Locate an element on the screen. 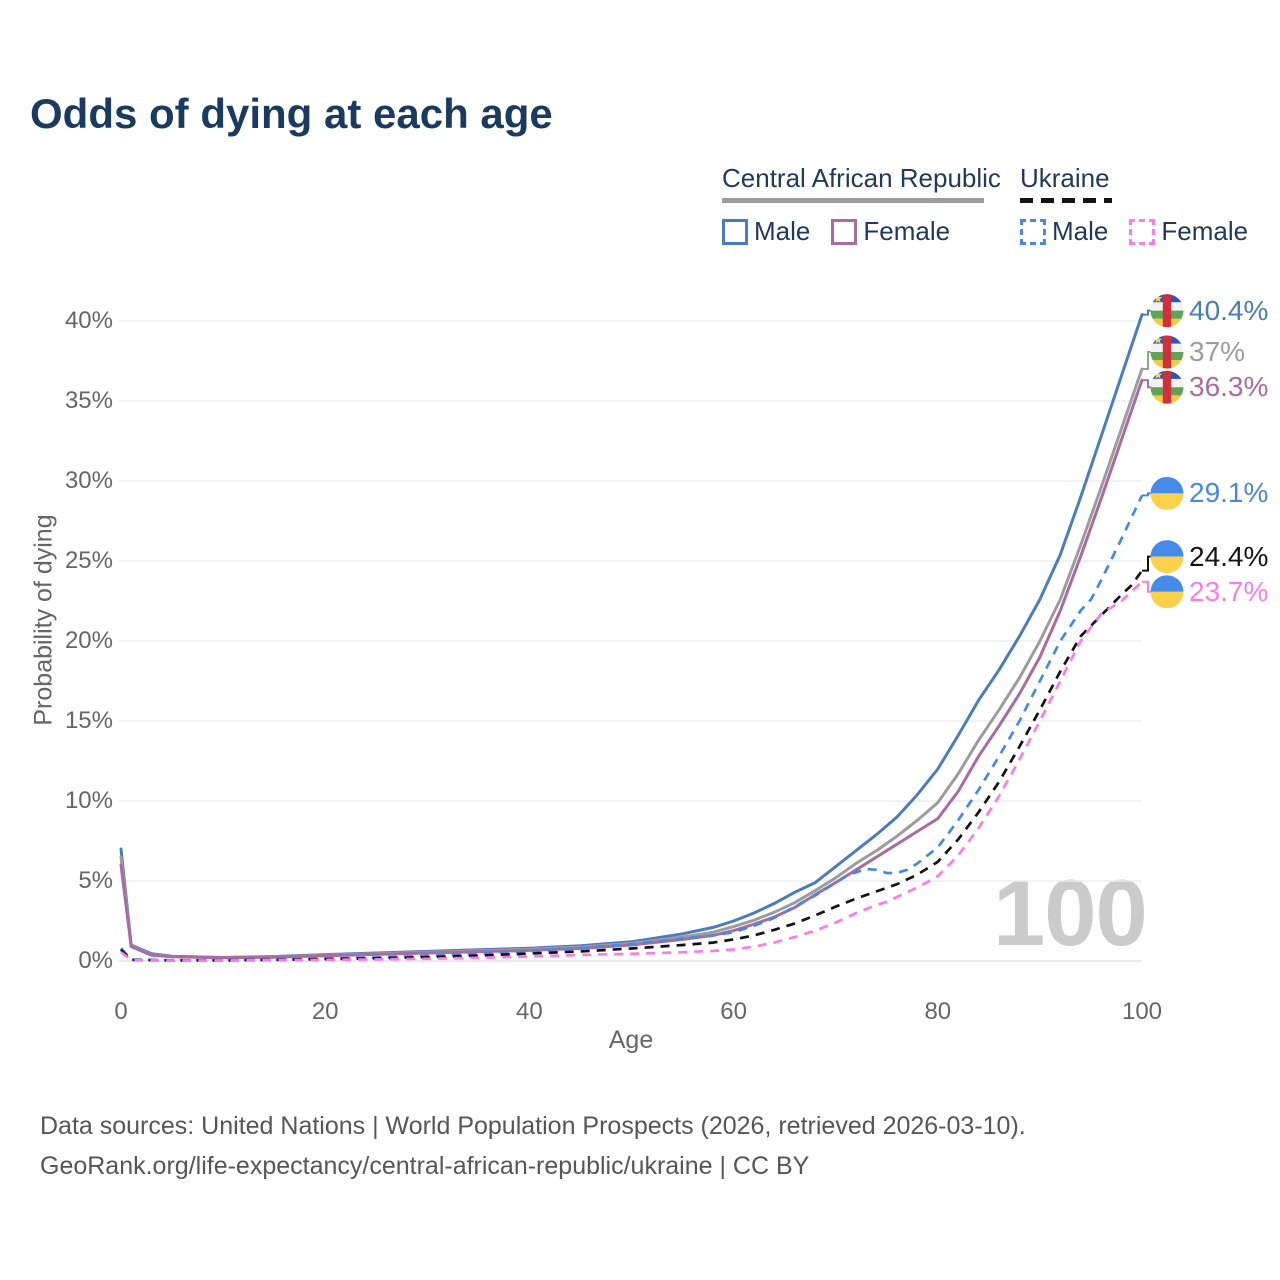 This screenshot has height=1280, width=1280. legend-label-ukraine-male: Male is located at coordinates (1080, 231).